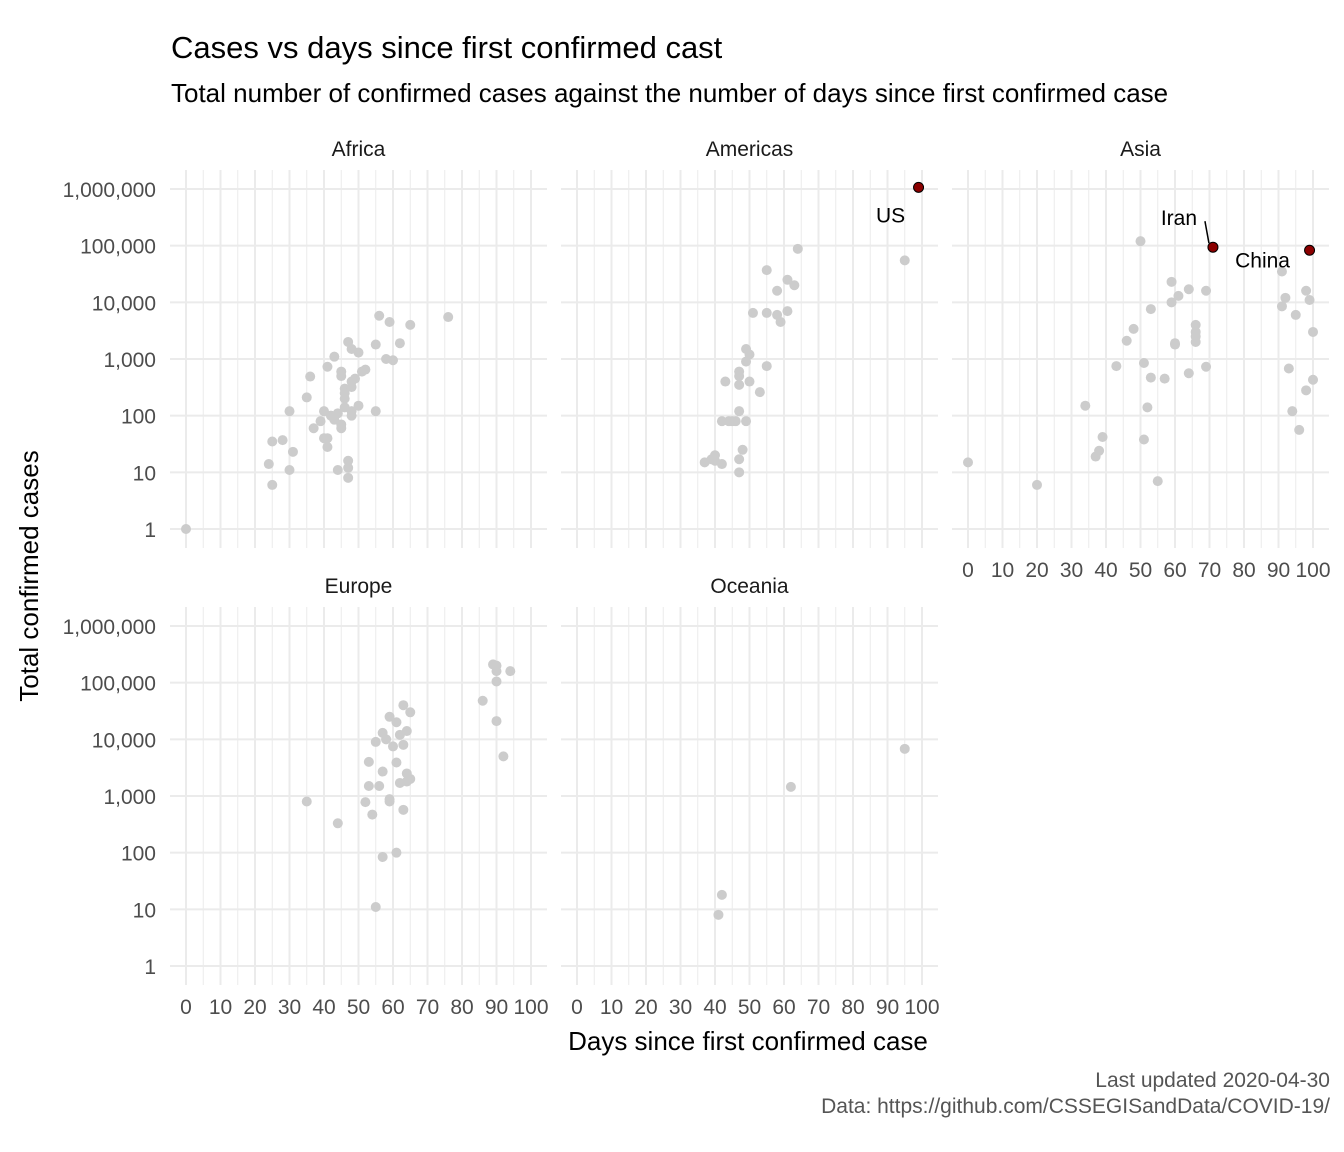  Describe the element at coordinates (124, 303) in the screenshot. I see `y-tick-label: 10,000` at that location.